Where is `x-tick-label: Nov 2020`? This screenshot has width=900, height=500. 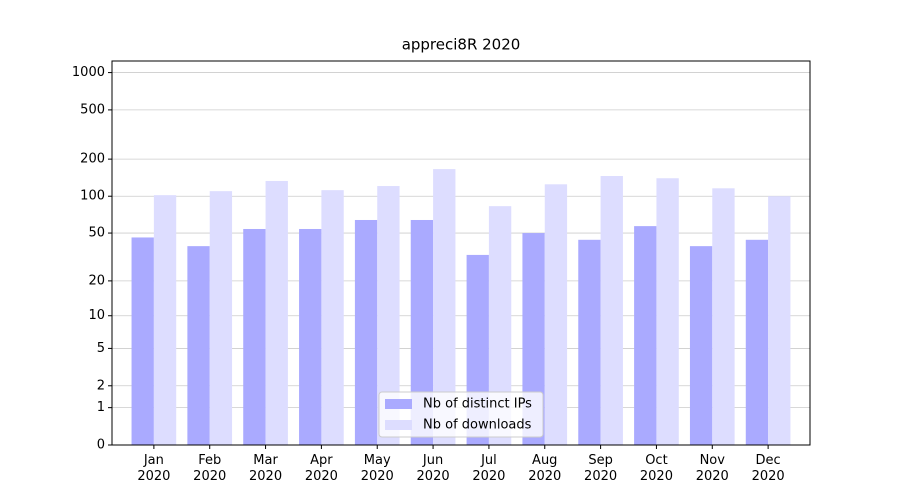
x-tick-label: Nov 2020 is located at coordinates (712, 468).